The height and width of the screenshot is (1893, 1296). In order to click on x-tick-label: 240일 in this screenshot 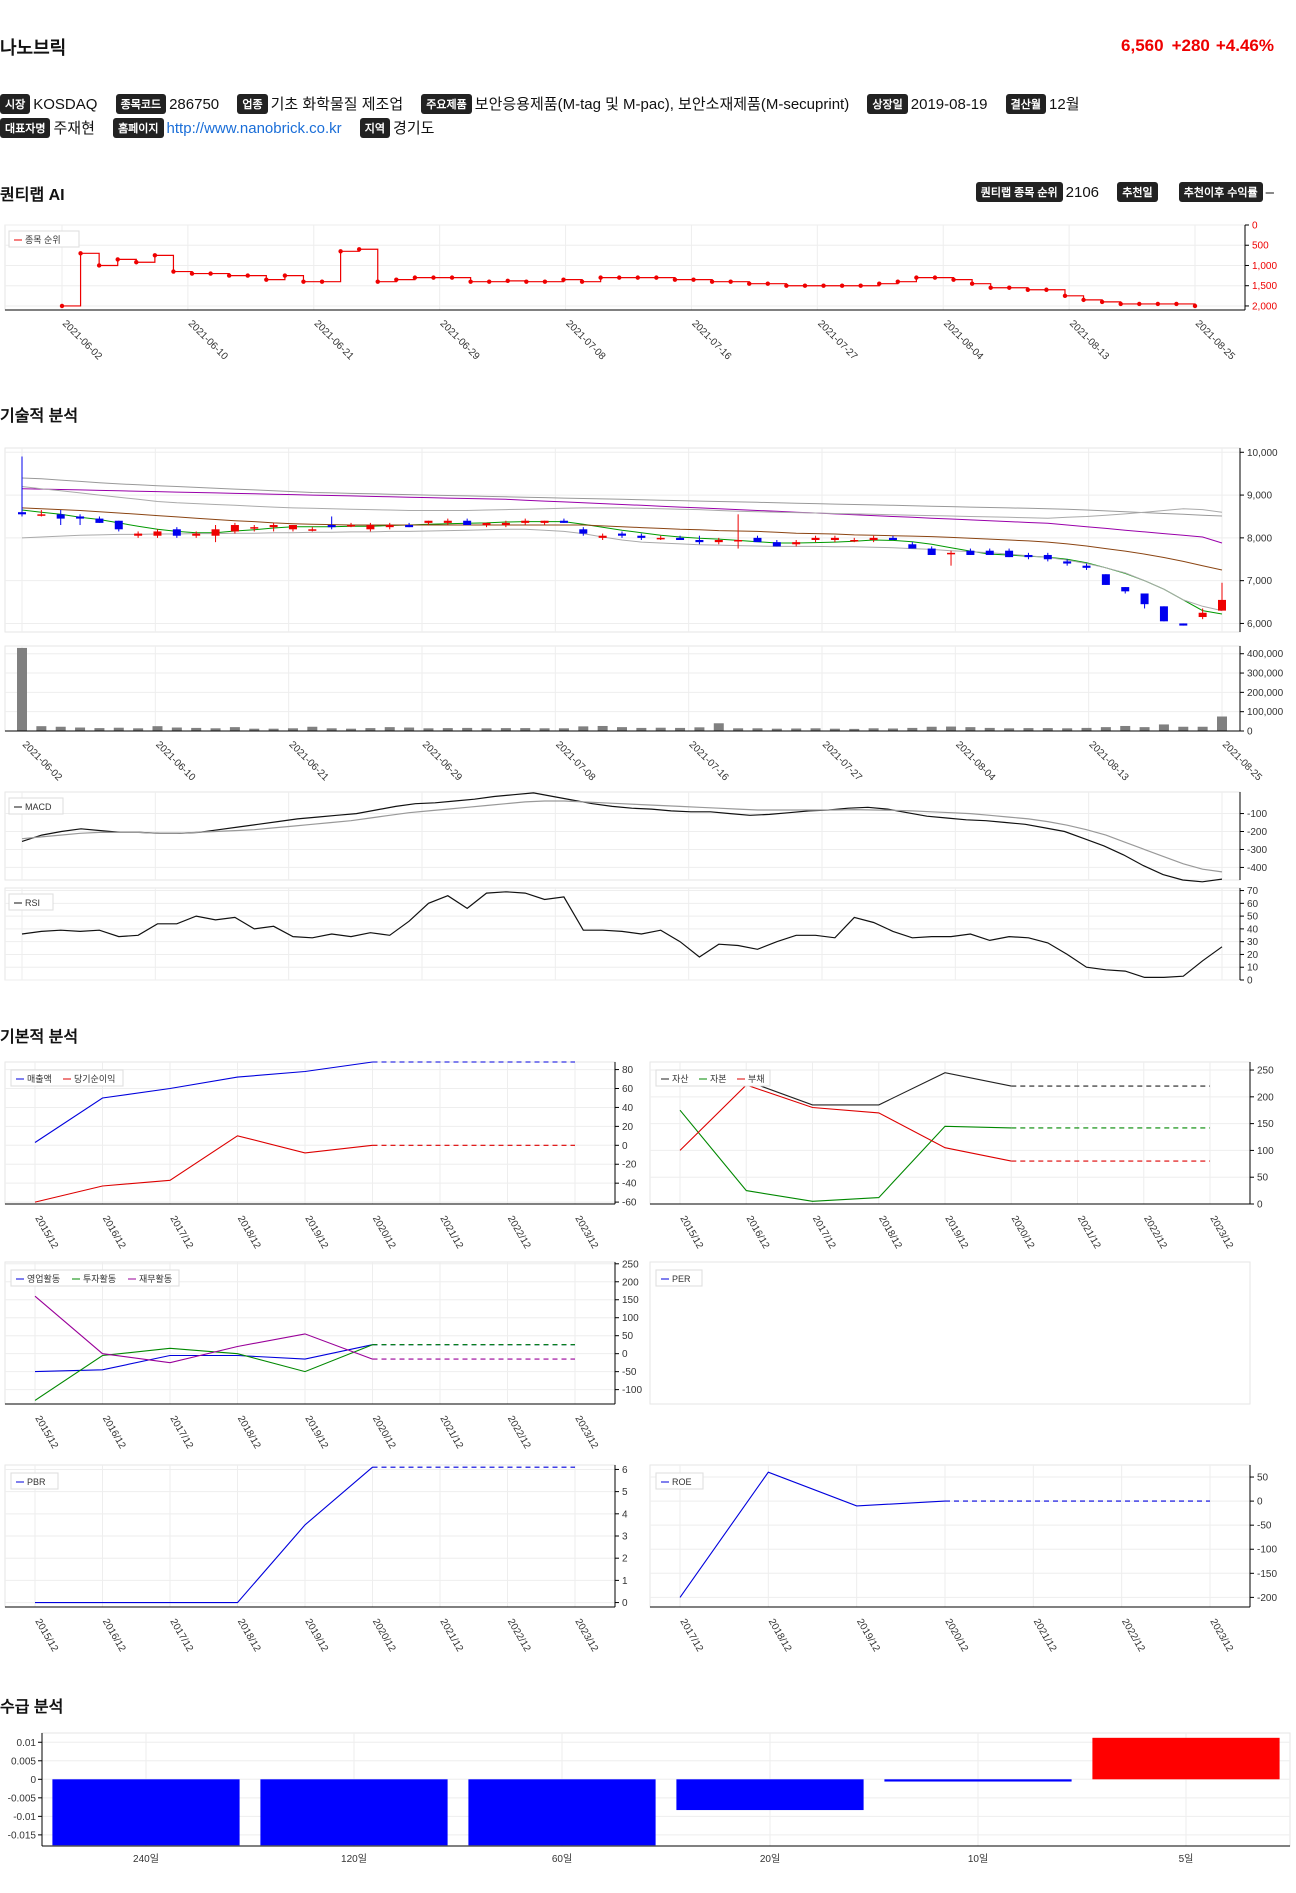, I will do `click(146, 1859)`.